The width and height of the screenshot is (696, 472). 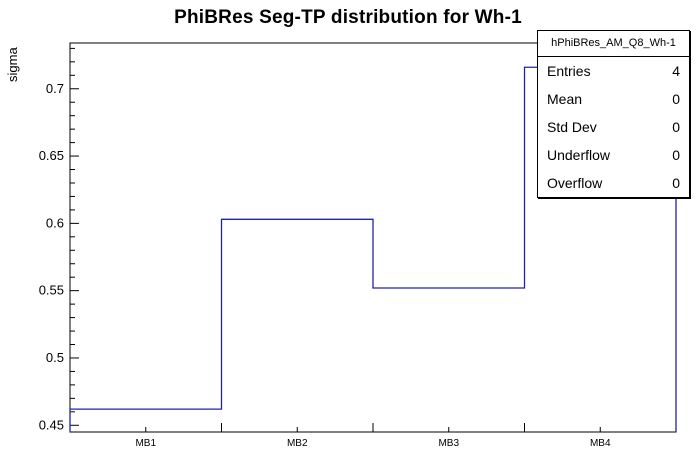 What do you see at coordinates (55, 88) in the screenshot?
I see `y-axis-tick-label: 0.7` at bounding box center [55, 88].